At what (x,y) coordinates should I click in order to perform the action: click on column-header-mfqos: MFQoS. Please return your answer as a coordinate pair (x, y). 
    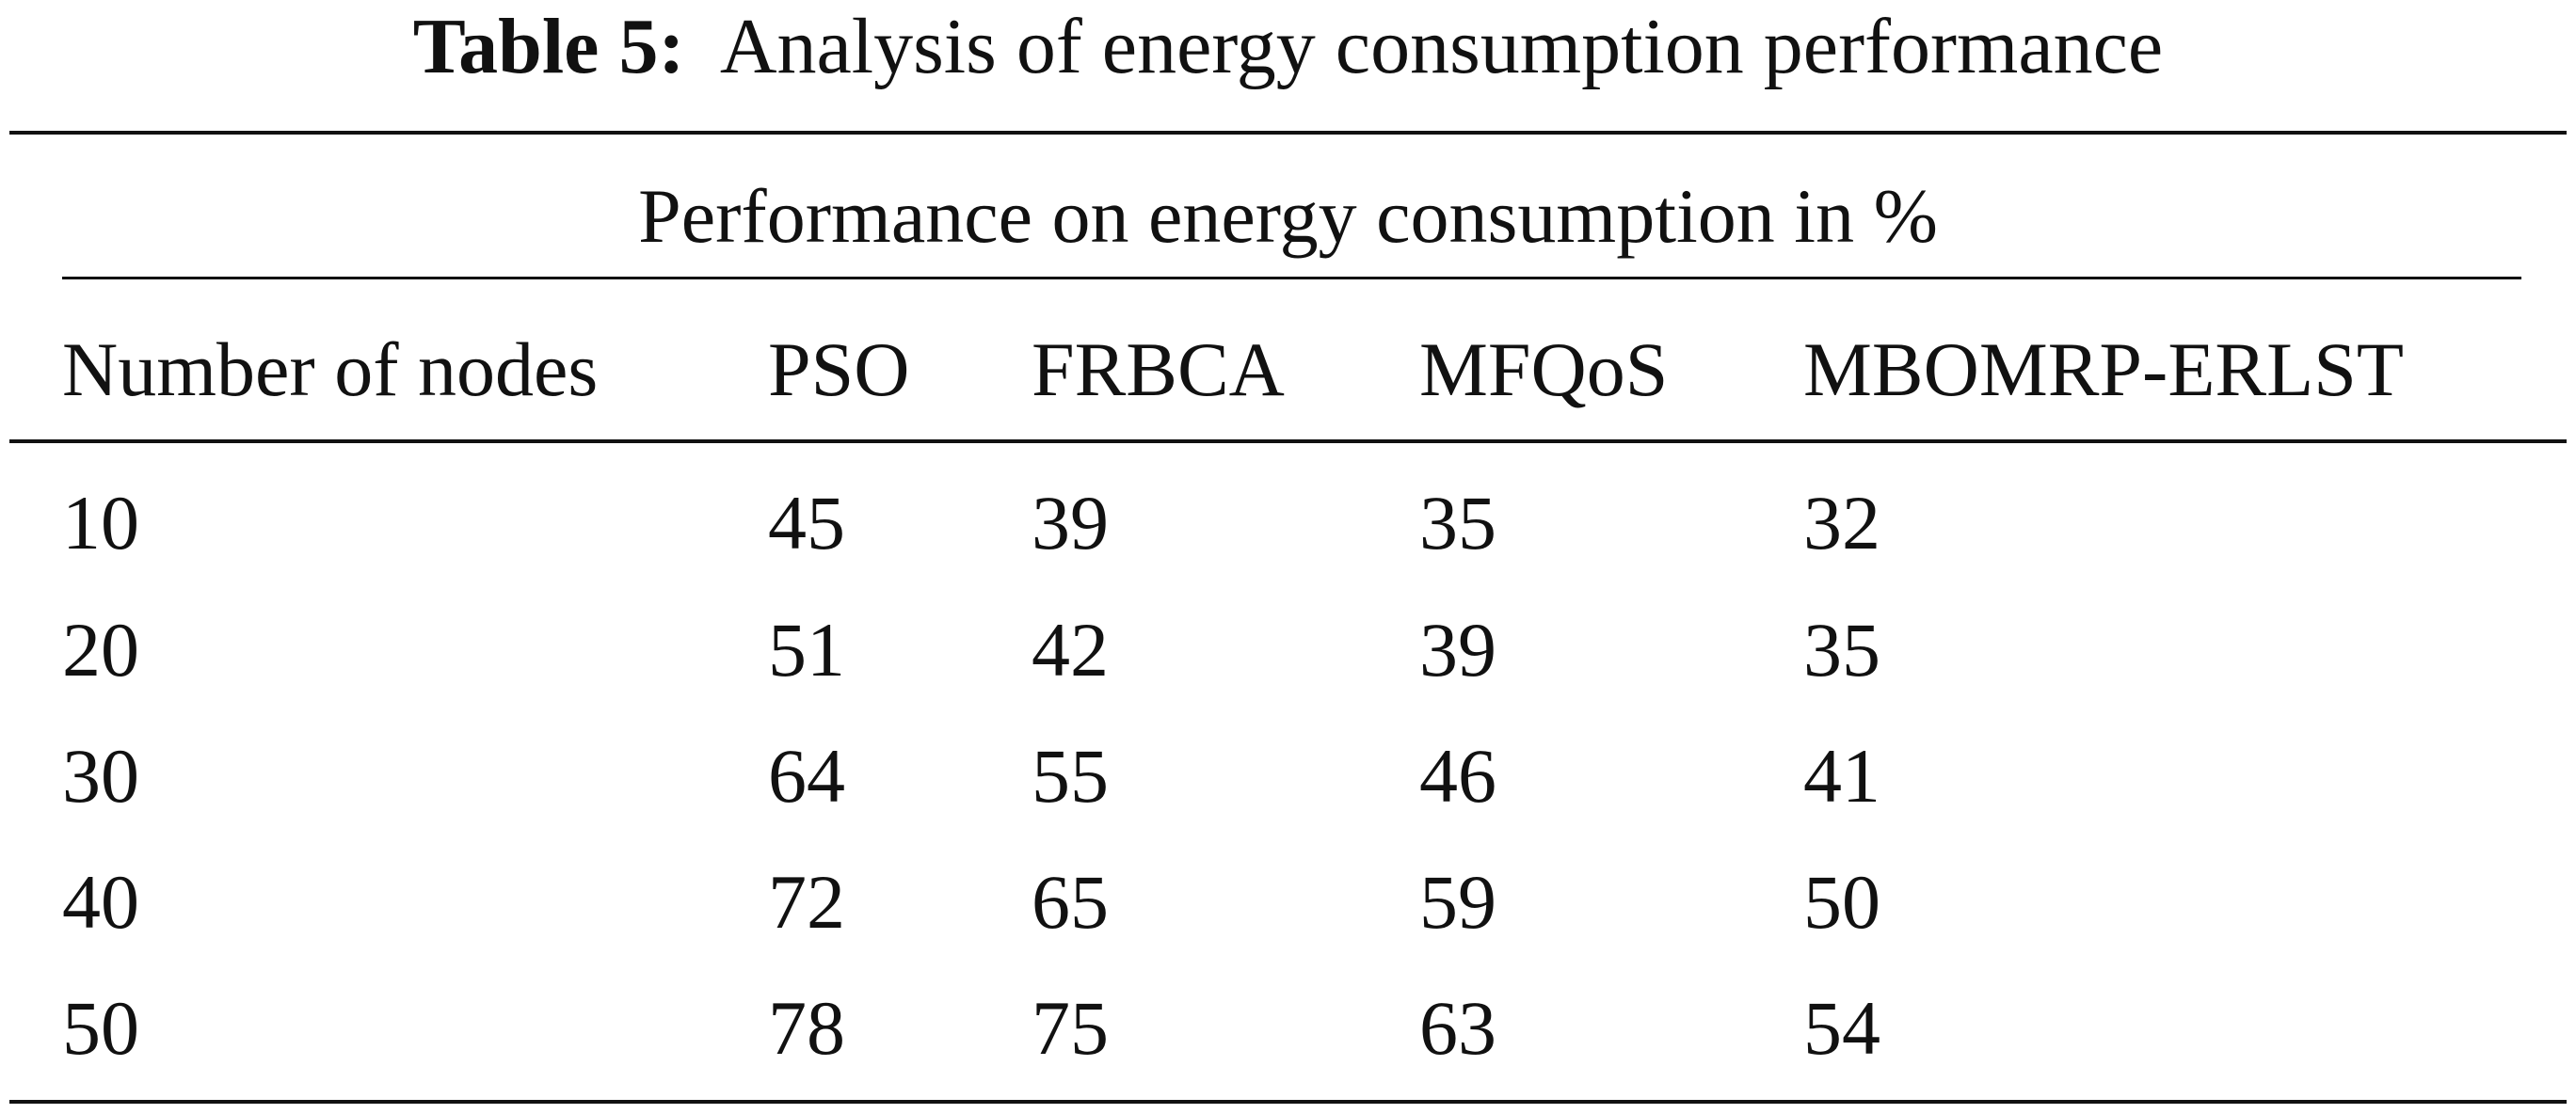
    Looking at the image, I should click on (1544, 369).